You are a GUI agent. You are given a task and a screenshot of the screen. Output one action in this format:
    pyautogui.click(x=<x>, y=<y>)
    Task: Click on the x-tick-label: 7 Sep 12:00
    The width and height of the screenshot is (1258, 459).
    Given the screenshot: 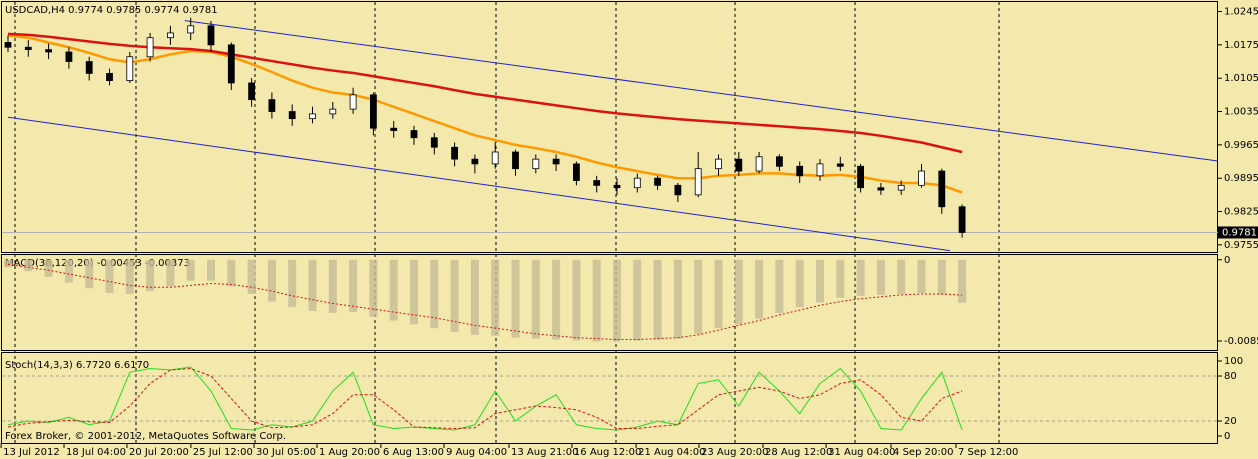 What is the action you would take?
    pyautogui.click(x=988, y=452)
    